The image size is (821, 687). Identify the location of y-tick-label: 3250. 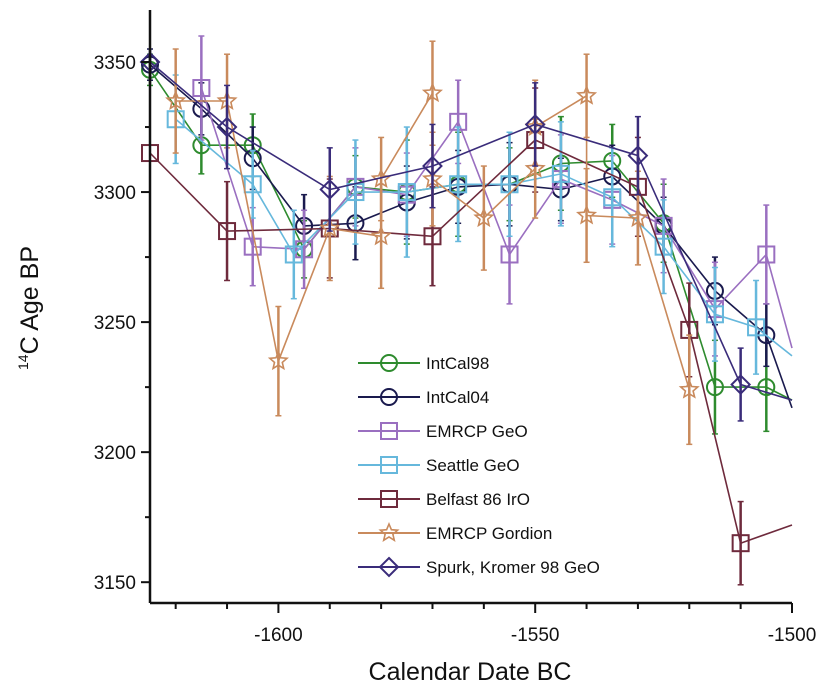
(115, 323).